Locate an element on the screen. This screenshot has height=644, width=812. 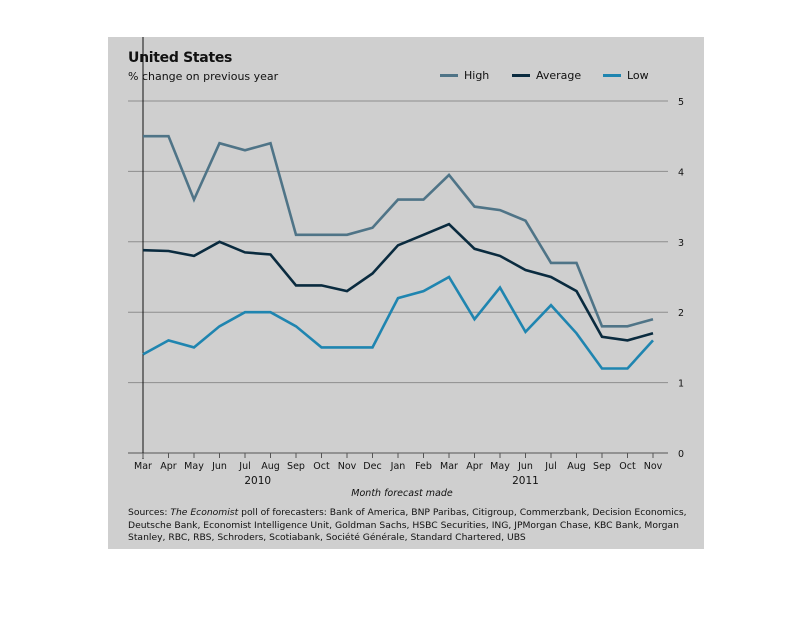
chart-title: United States is located at coordinates (180, 58).